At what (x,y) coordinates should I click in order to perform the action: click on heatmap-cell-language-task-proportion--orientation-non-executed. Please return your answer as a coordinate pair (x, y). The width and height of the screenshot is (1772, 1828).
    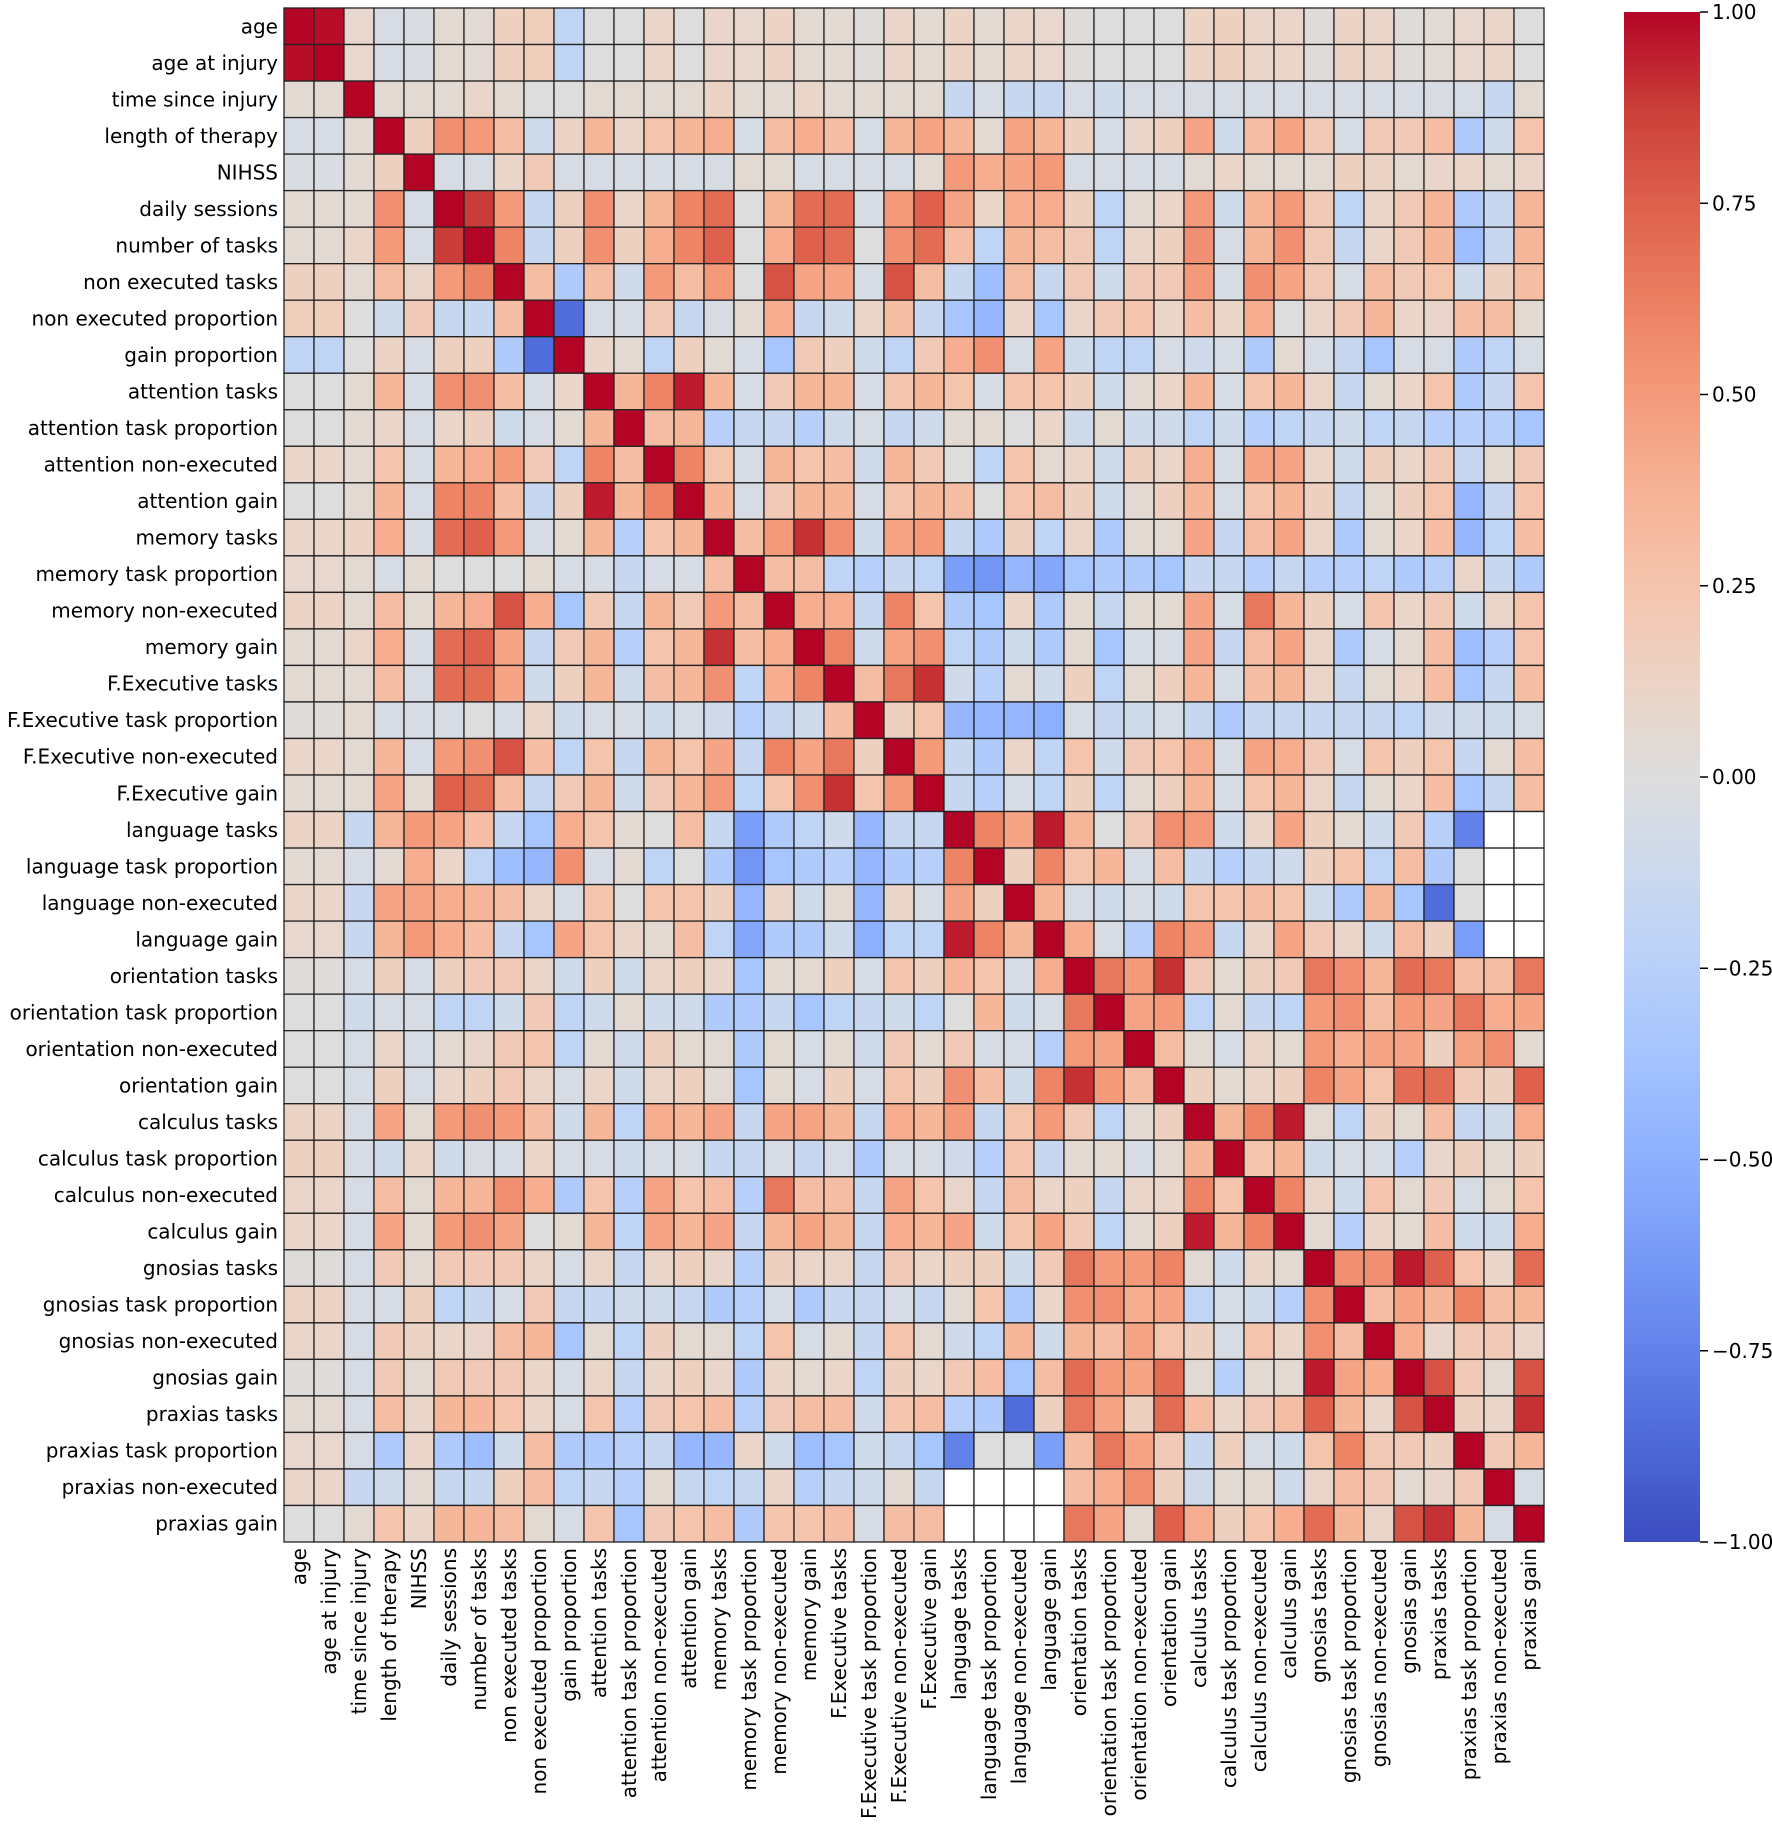
    Looking at the image, I should click on (1139, 866).